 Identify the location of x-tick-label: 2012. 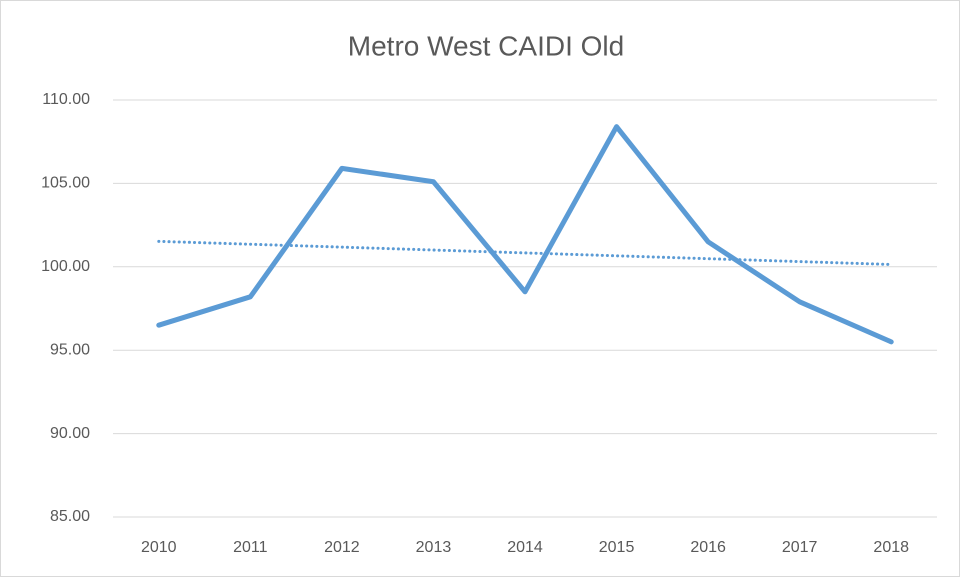
(342, 547).